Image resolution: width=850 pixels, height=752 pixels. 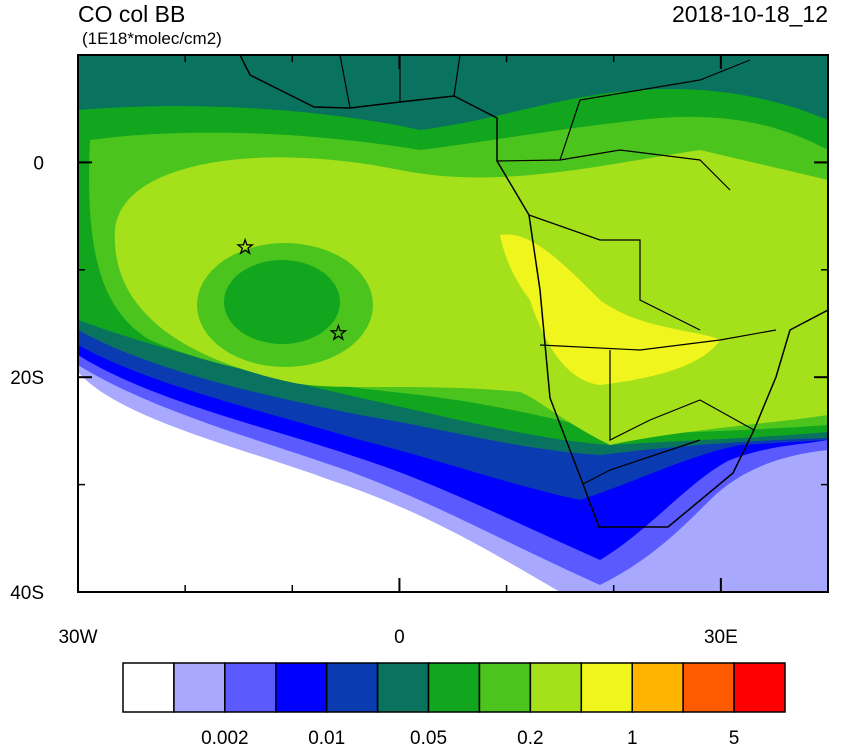 I want to click on x-tick-label: 0, so click(x=399, y=637).